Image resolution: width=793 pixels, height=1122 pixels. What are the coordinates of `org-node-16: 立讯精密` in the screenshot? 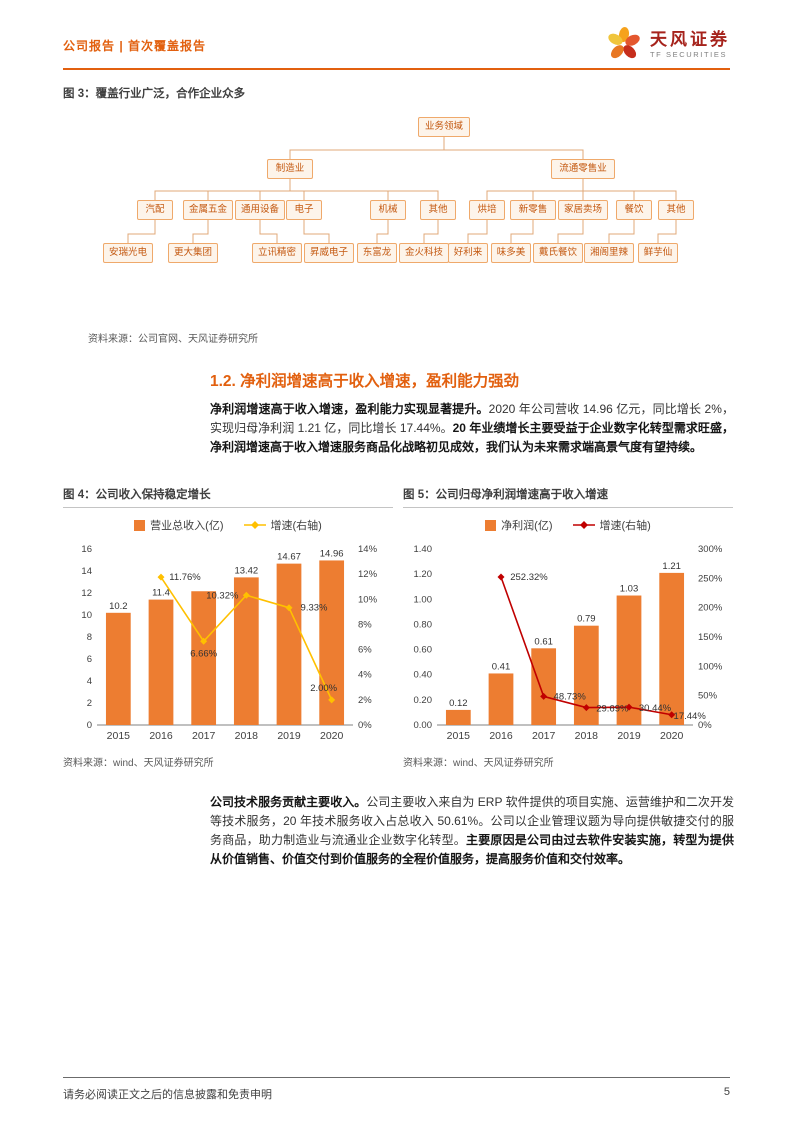 It's located at (277, 253).